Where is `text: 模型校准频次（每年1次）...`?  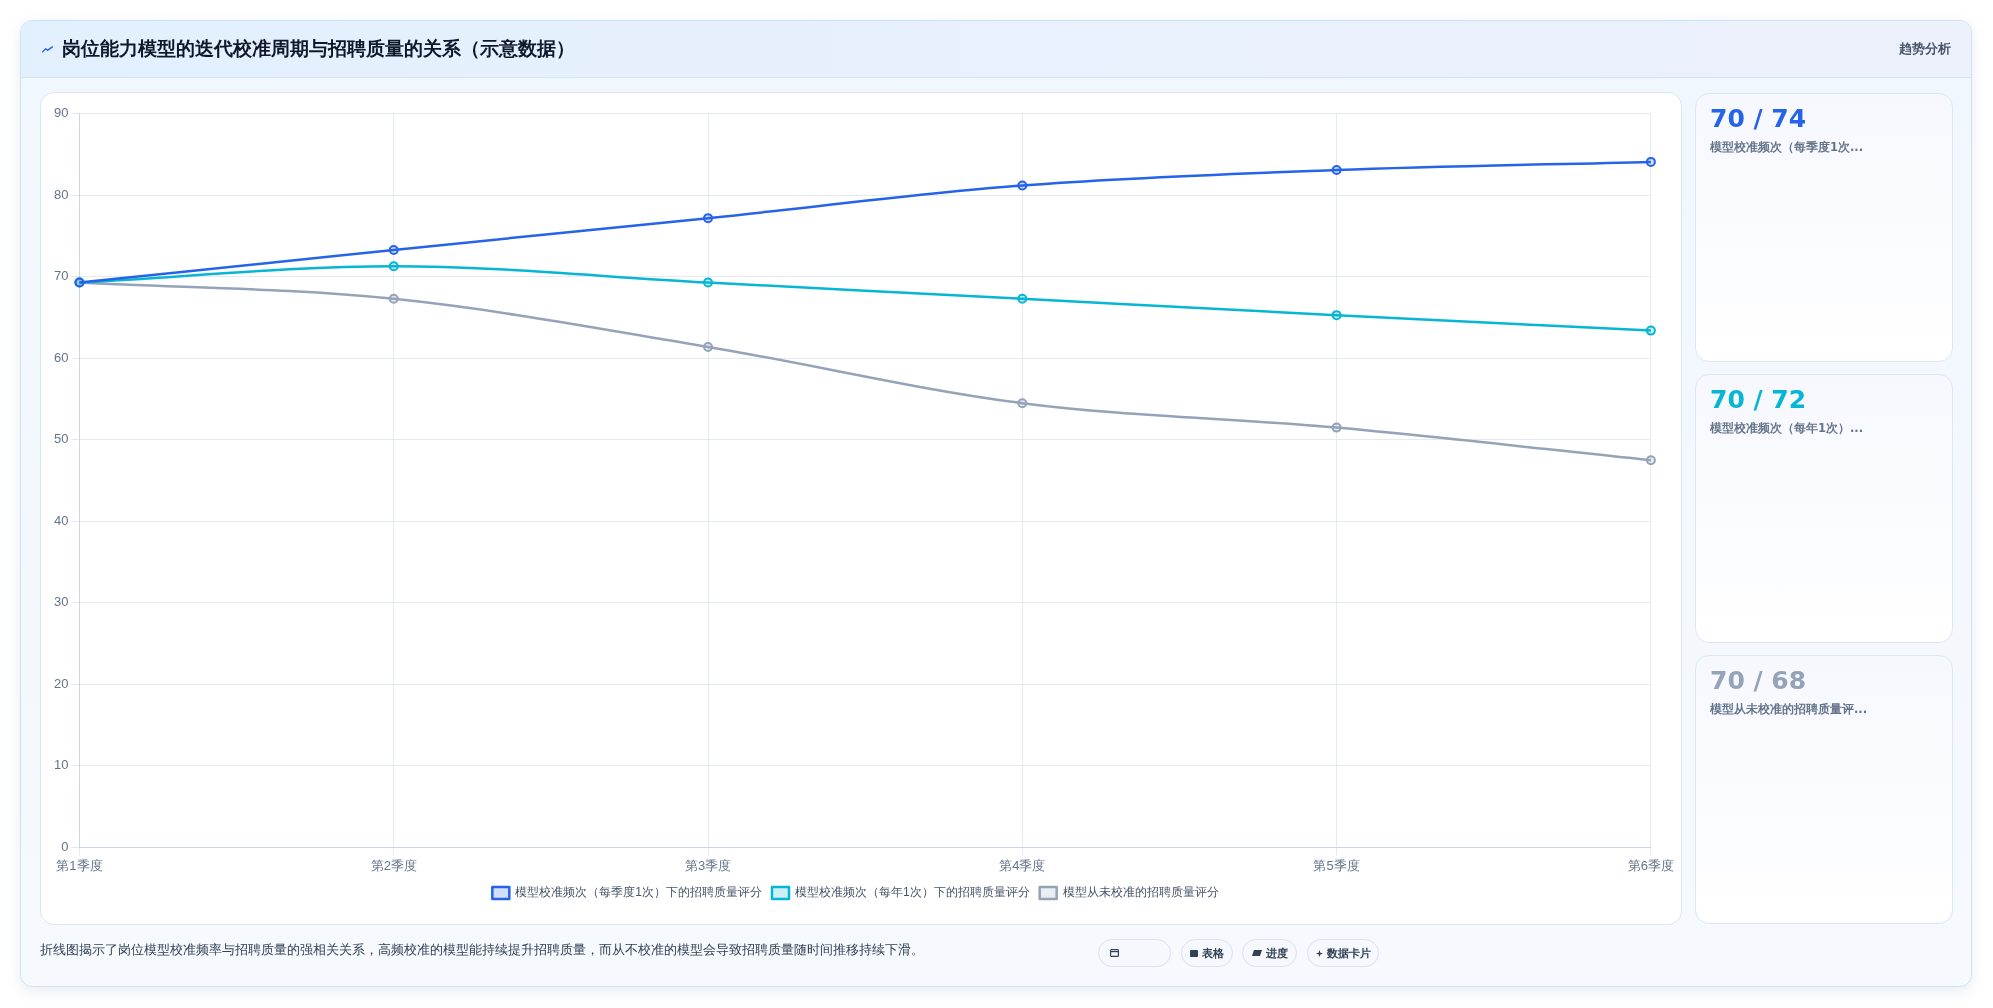
text: 模型校准频次（每年1次）... is located at coordinates (1787, 428).